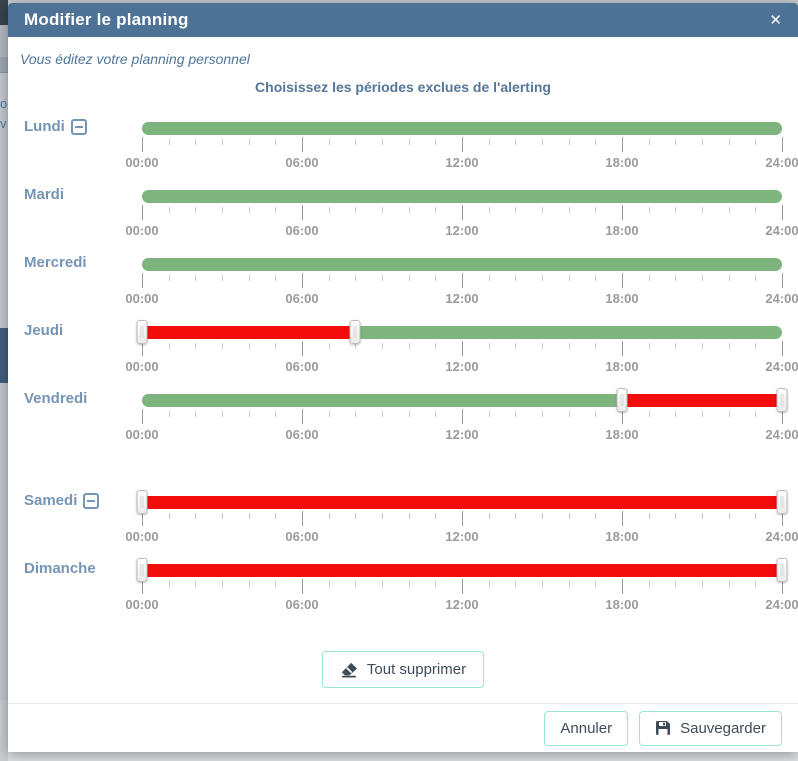 The height and width of the screenshot is (761, 798). I want to click on time-range-slider-mardi: 00:00 06:00 12:00 18:00 24:00, so click(461, 214).